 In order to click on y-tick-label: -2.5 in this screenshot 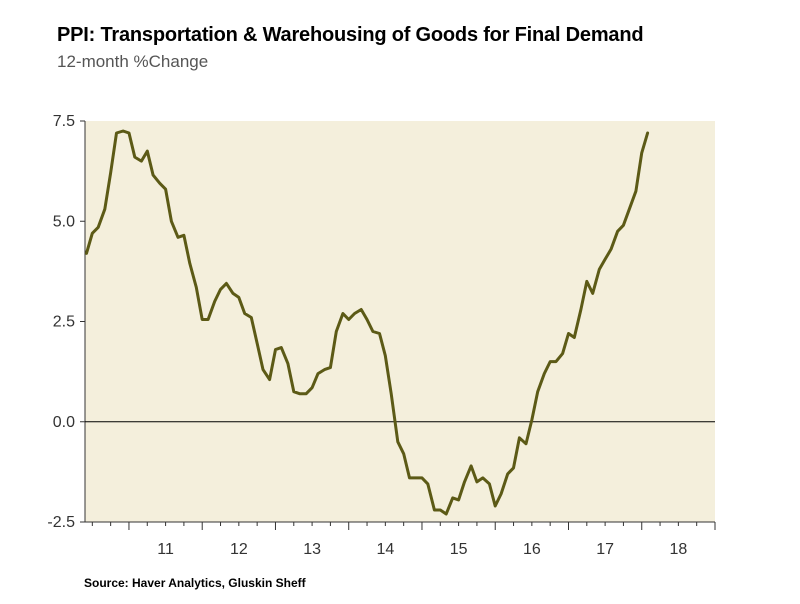, I will do `click(61, 522)`.